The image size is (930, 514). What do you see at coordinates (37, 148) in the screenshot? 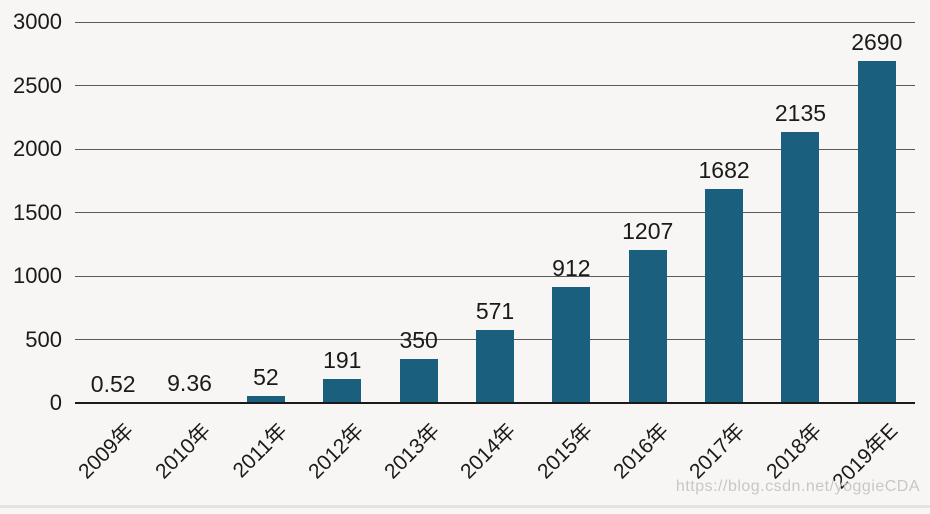
I see `y-tick-label: 2000` at bounding box center [37, 148].